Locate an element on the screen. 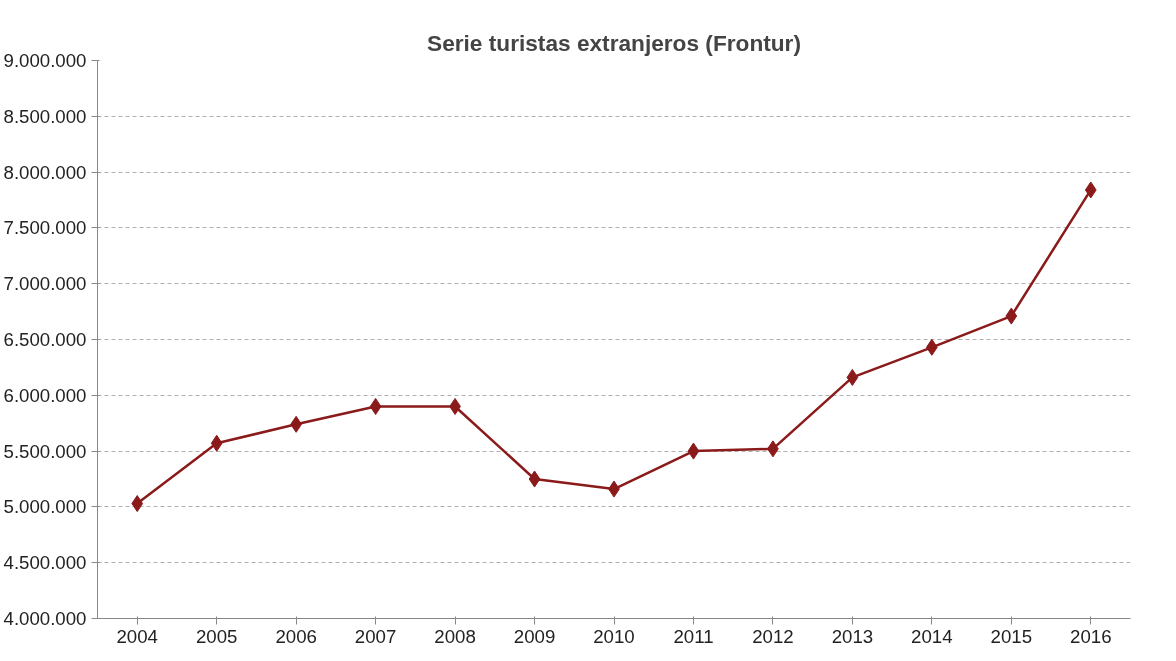 This screenshot has width=1176, height=661. x-tick-label: 2011 is located at coordinates (693, 636).